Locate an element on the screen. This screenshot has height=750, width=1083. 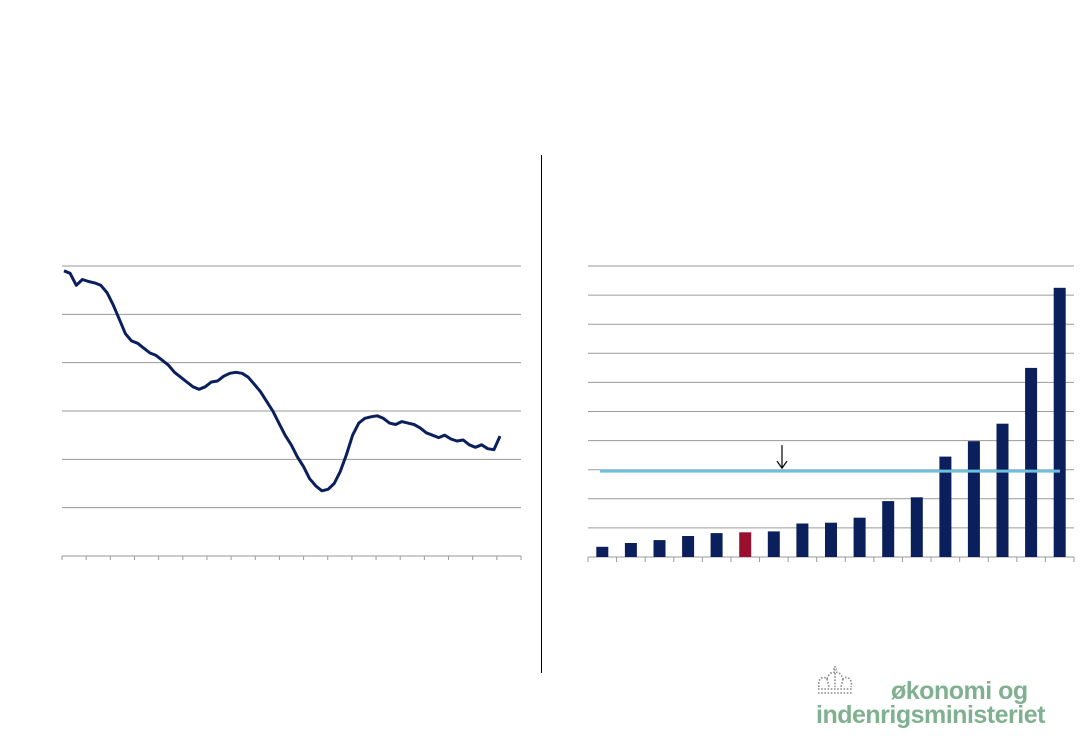
line-chart-gridlines is located at coordinates (291, 387).